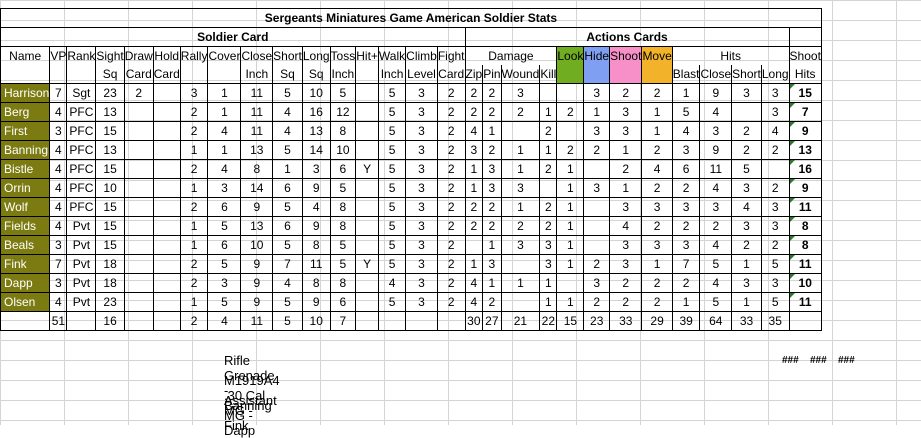 The image size is (921, 438). Describe the element at coordinates (805, 283) in the screenshot. I see `cell-shoot-hits: 10` at that location.